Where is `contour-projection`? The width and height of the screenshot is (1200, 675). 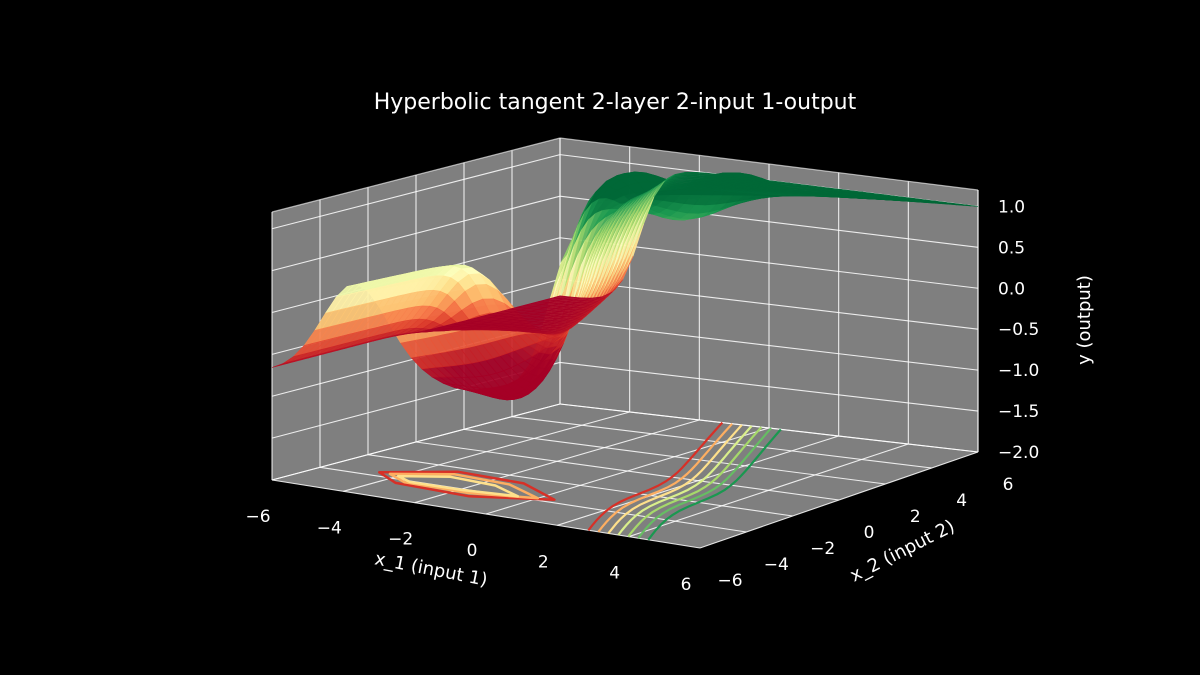 contour-projection is located at coordinates (580, 481).